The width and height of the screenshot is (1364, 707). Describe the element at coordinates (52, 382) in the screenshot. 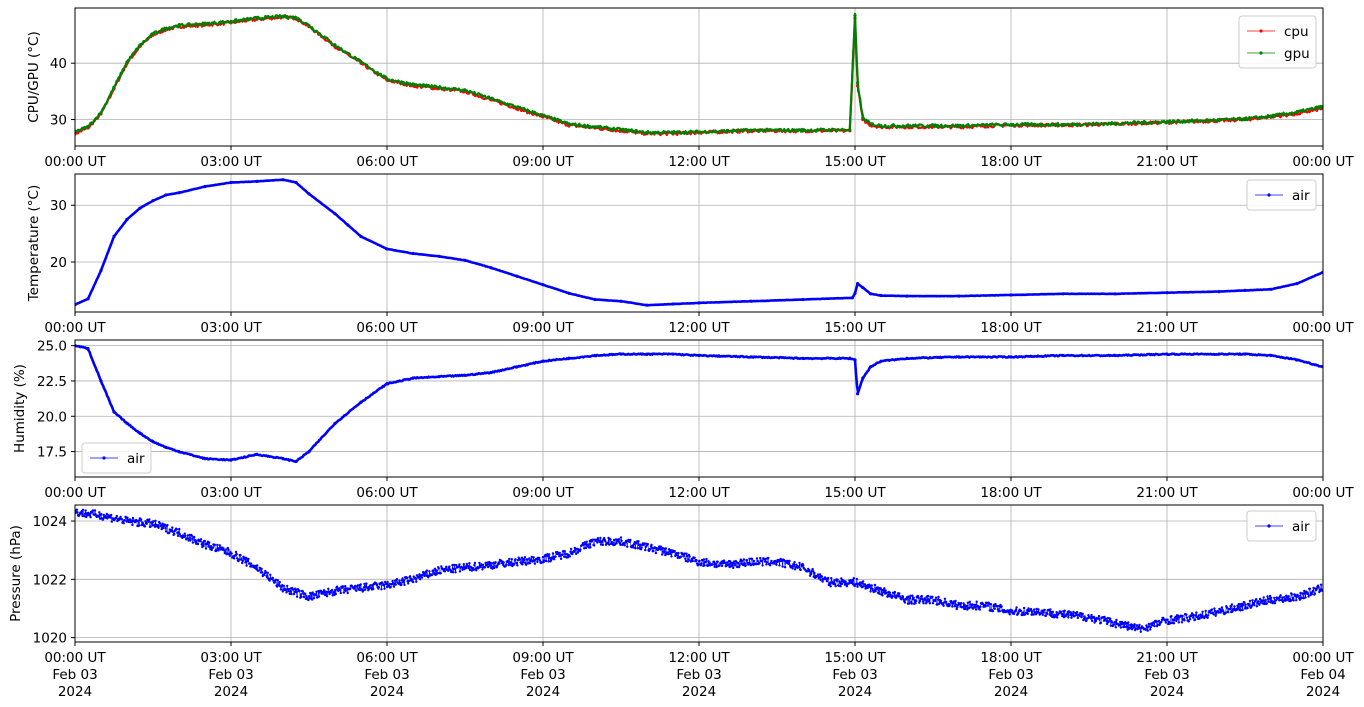

I see `y-tick-label: 22.5` at that location.